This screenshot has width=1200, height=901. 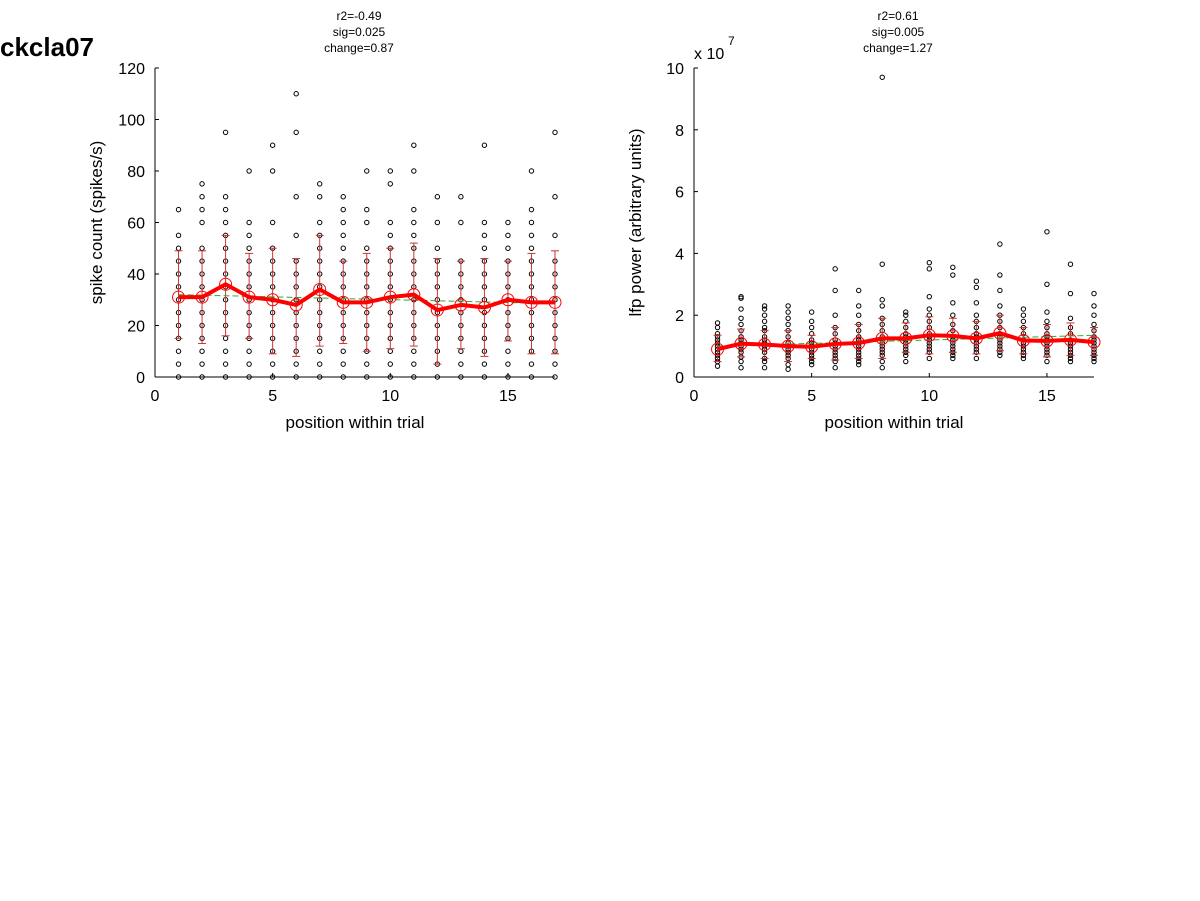 I want to click on y-tick-label: 10, so click(x=675, y=69).